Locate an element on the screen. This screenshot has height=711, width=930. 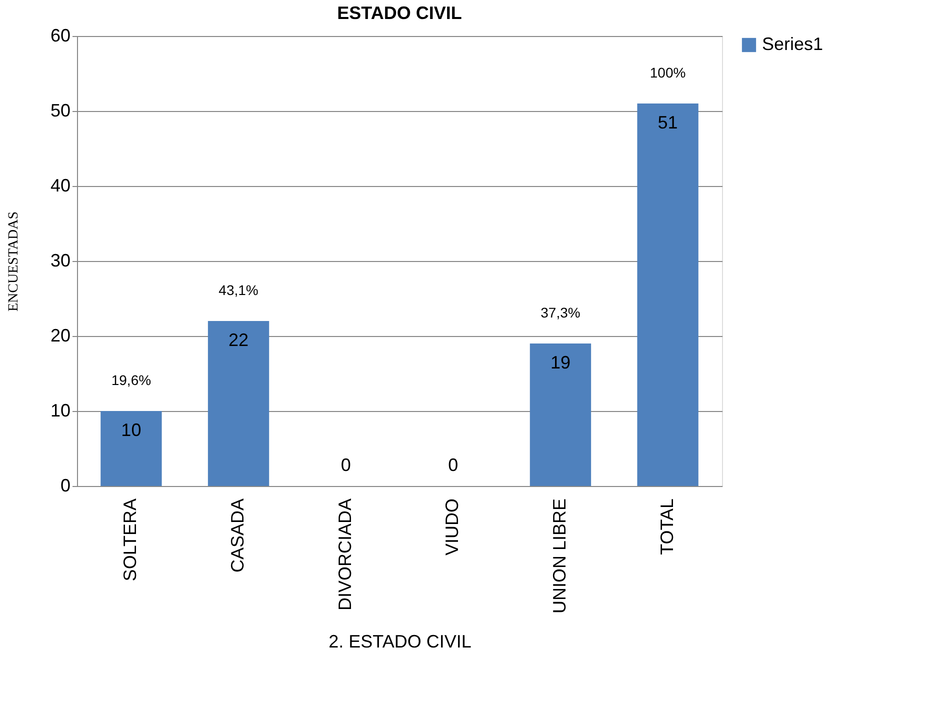
data-label: 22 is located at coordinates (238, 340).